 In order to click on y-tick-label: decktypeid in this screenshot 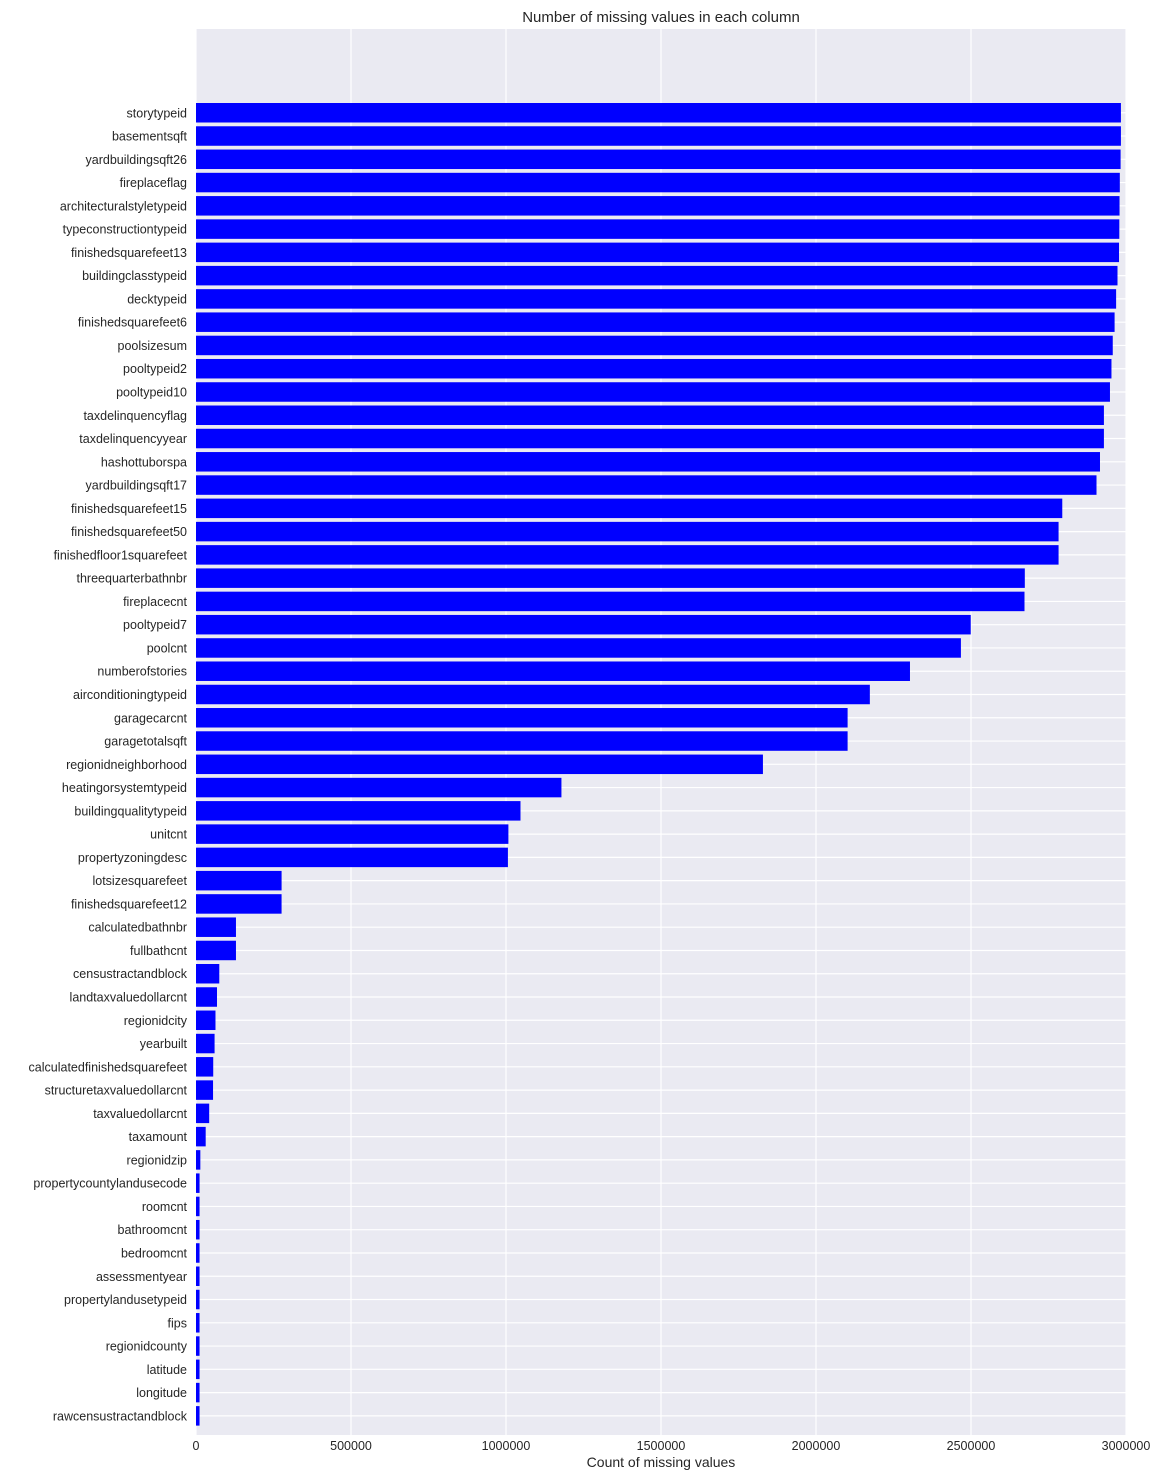, I will do `click(157, 299)`.